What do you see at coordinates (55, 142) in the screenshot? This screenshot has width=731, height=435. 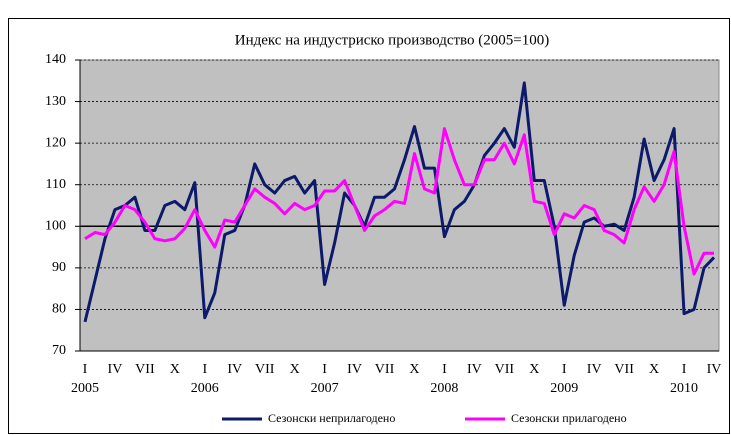 I see `y-tick-label: 120` at bounding box center [55, 142].